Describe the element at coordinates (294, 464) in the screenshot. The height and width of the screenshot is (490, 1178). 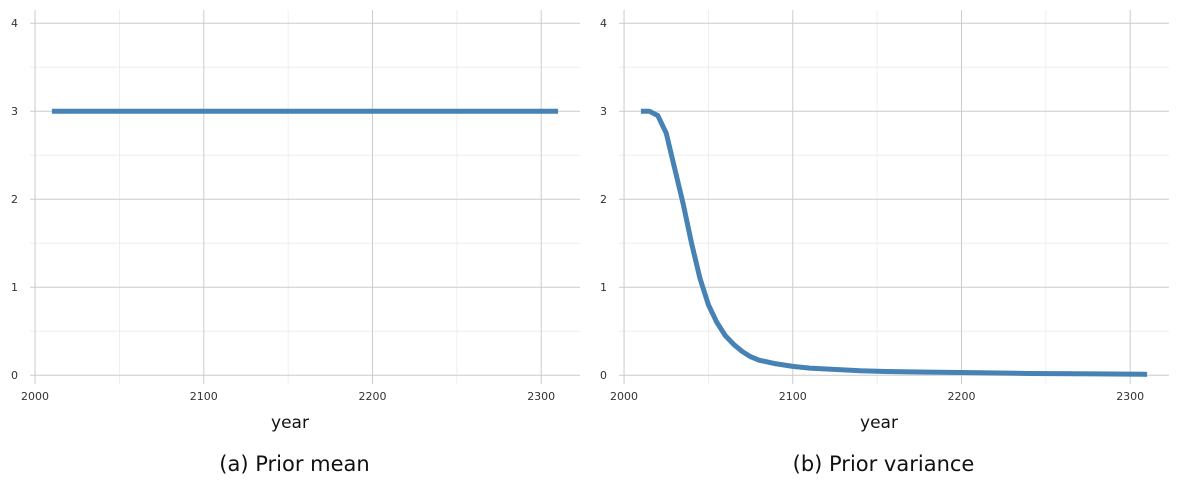
I see `caption-prior-mean: (a) Prior mean` at that location.